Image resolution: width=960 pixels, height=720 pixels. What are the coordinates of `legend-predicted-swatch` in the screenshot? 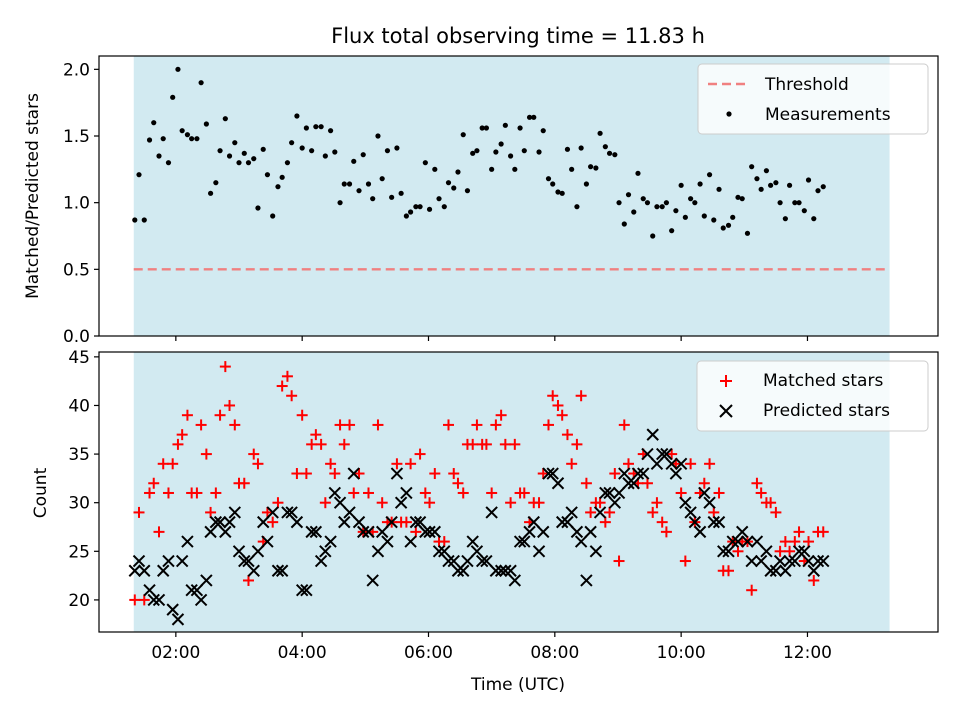 It's located at (726, 411).